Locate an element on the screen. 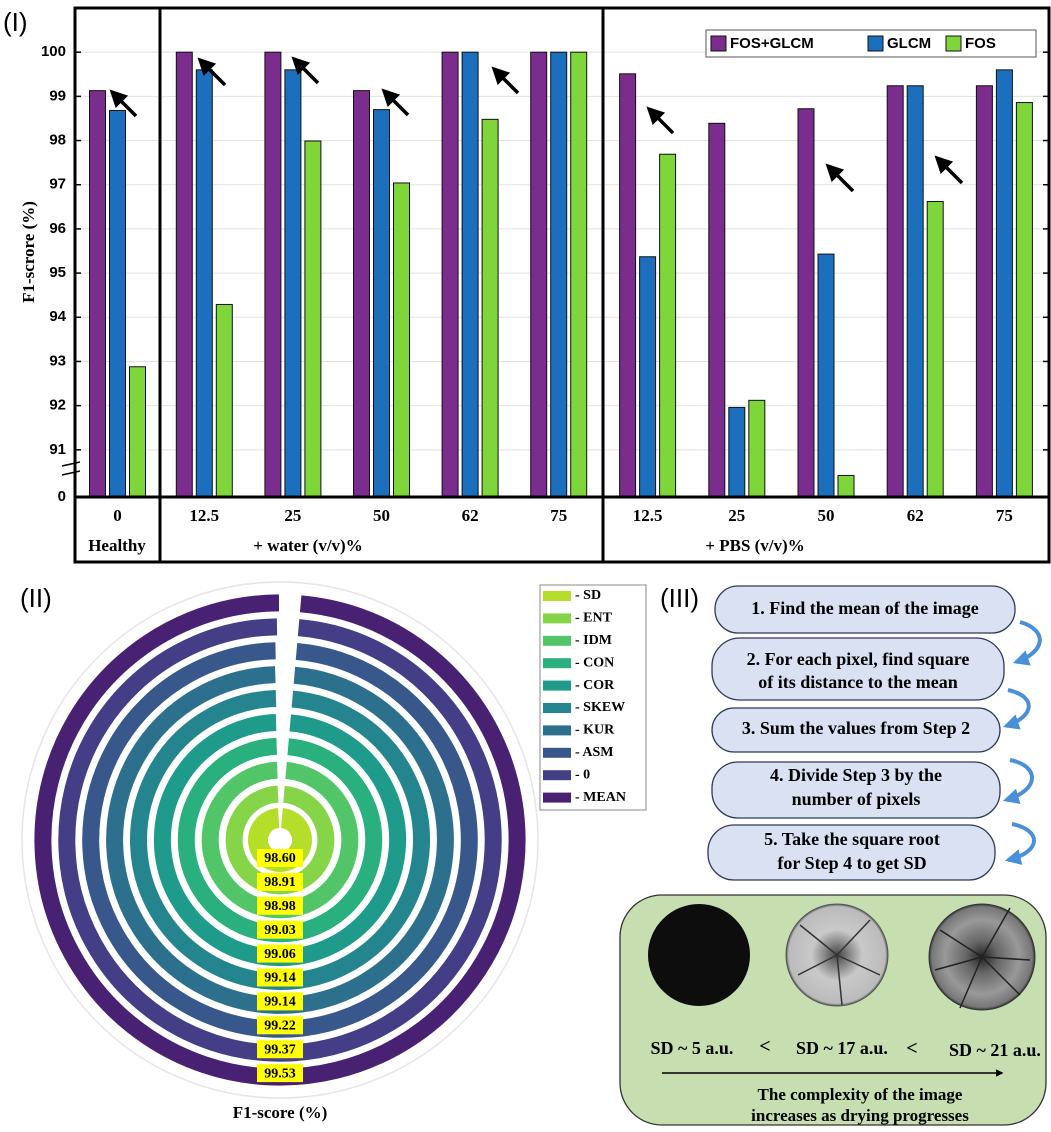 The width and height of the screenshot is (1051, 1132). arrows is located at coordinates (536, 124).